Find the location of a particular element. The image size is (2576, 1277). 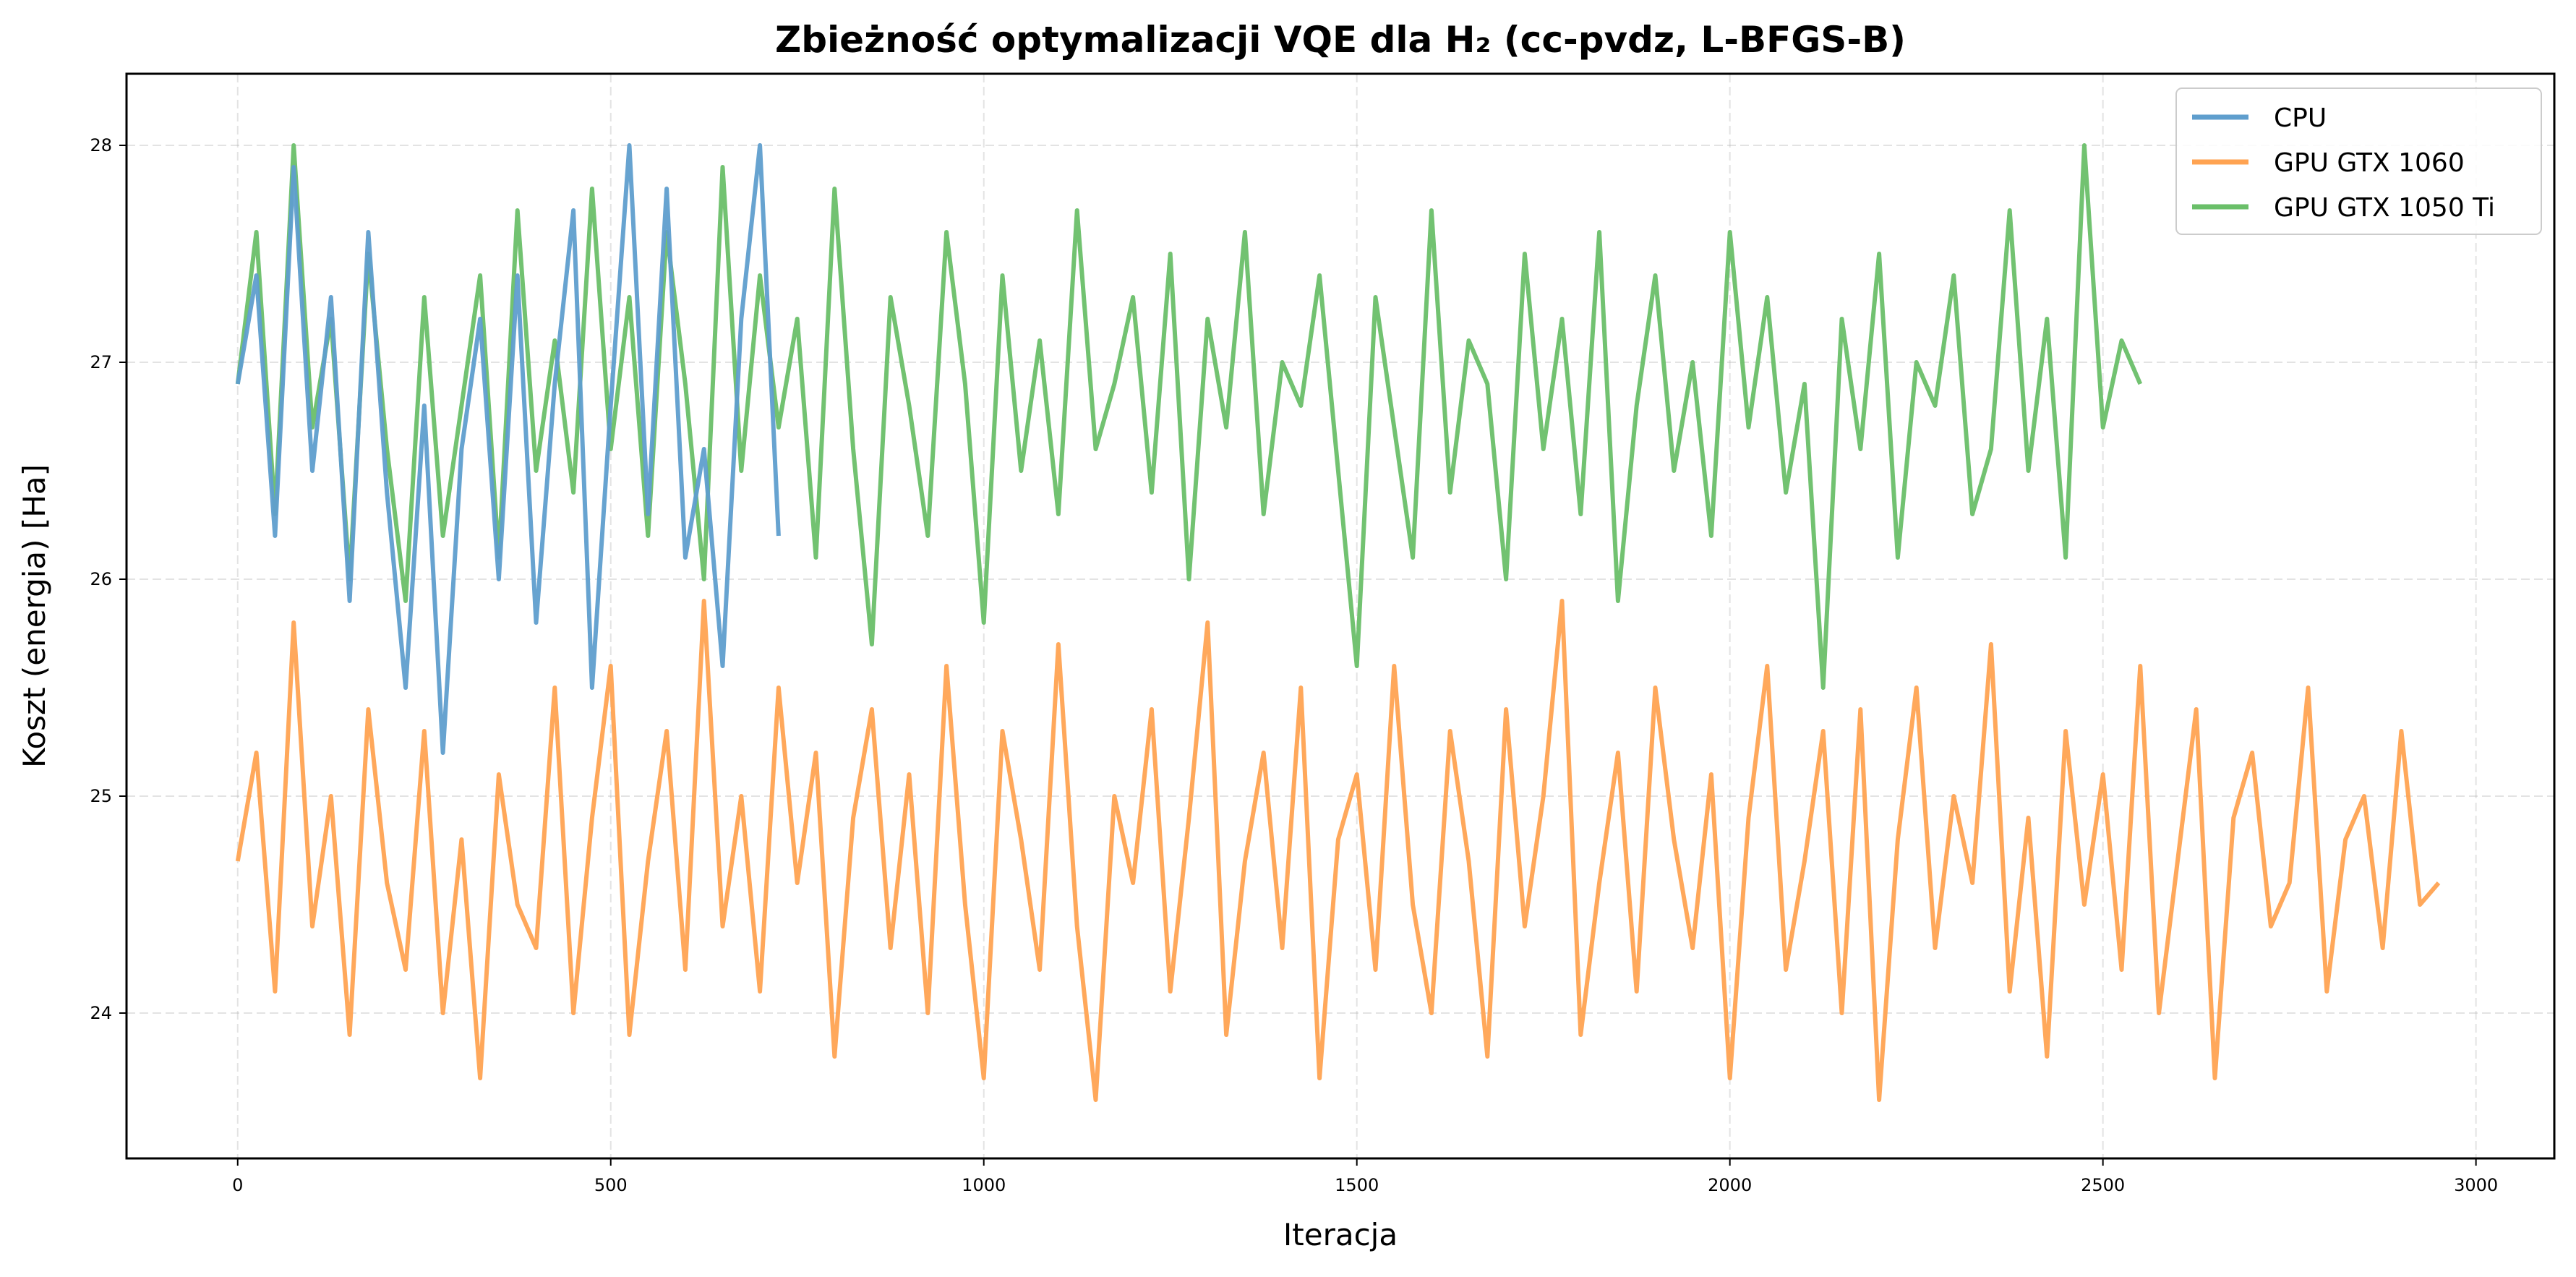

x-tick-label: 1500 is located at coordinates (1357, 1185).